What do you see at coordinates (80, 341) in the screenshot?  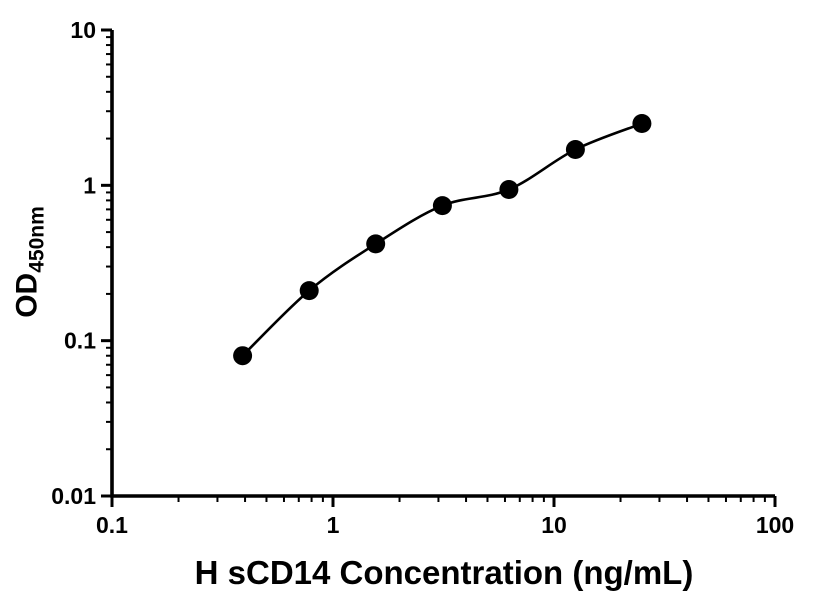 I see `y-tick-label: 0.1` at bounding box center [80, 341].